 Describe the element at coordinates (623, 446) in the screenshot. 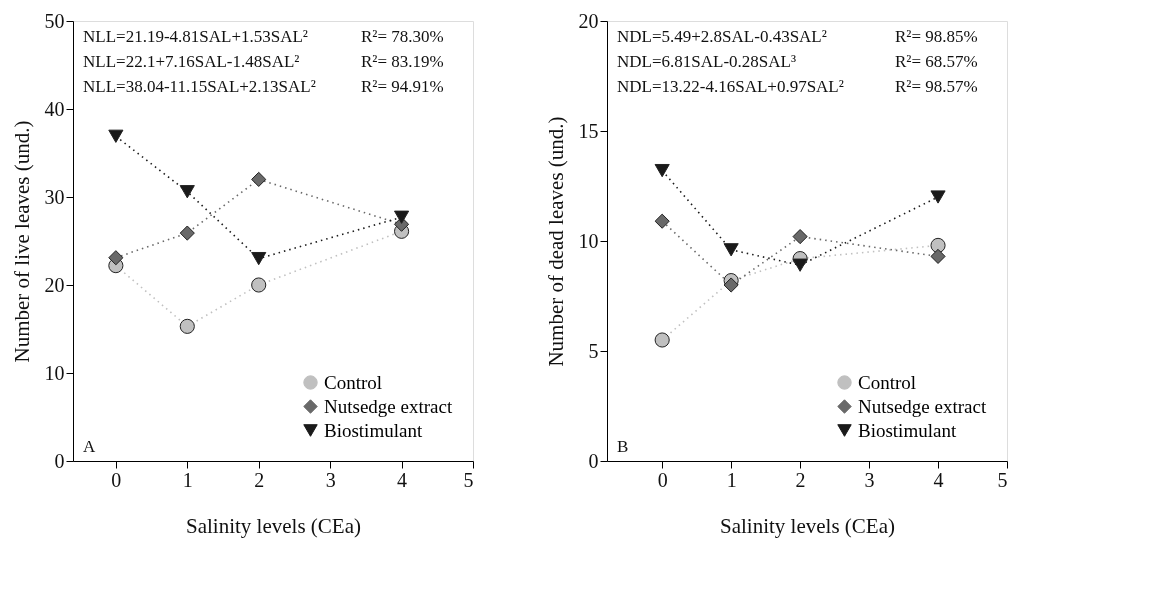

I see `annotation: B` at that location.